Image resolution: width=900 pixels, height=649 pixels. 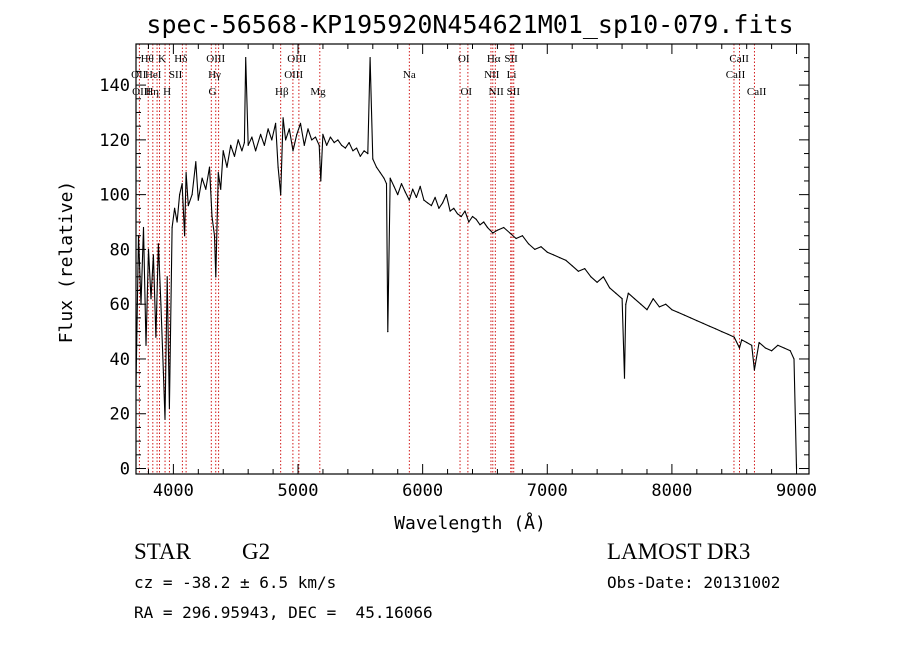 I want to click on spectral-line-label: NII, so click(x=492, y=75).